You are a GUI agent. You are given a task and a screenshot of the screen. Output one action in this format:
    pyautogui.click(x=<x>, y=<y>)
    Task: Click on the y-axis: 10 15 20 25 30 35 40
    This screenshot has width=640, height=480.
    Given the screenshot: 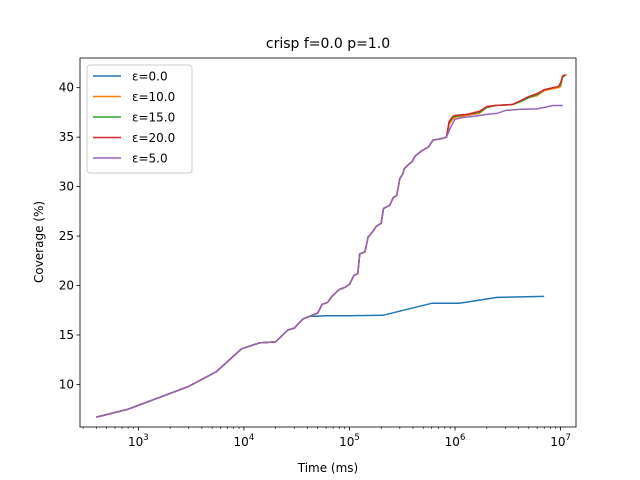 What is the action you would take?
    pyautogui.click(x=69, y=236)
    